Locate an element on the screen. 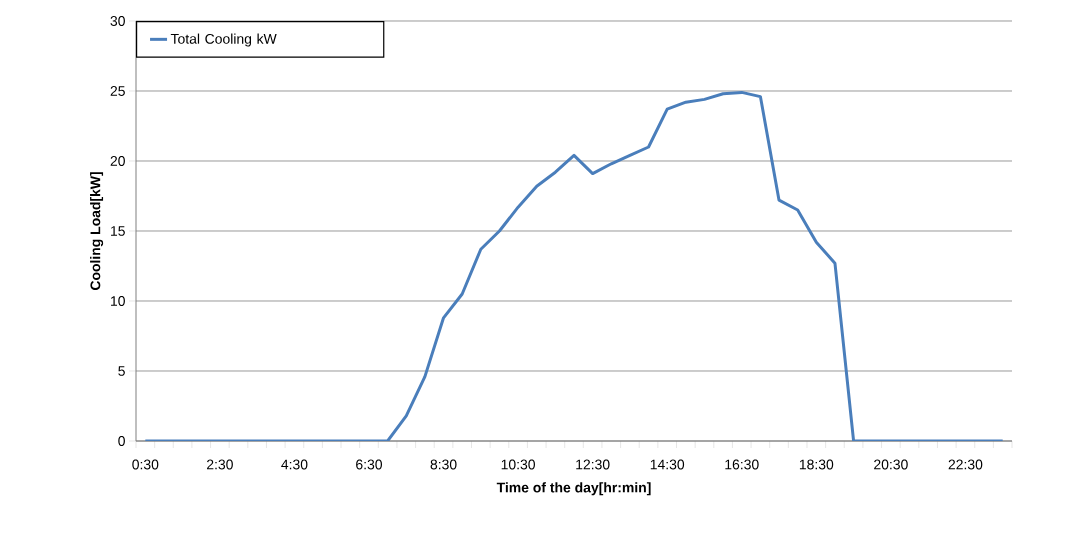 This screenshot has height=546, width=1066. y-tick-label: 20 is located at coordinates (117, 161).